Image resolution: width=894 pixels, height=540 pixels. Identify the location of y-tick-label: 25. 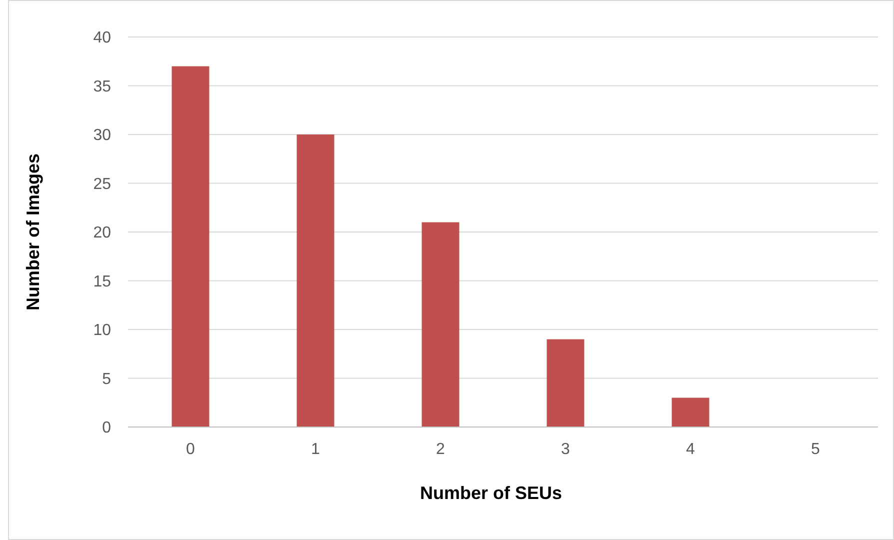
(102, 184).